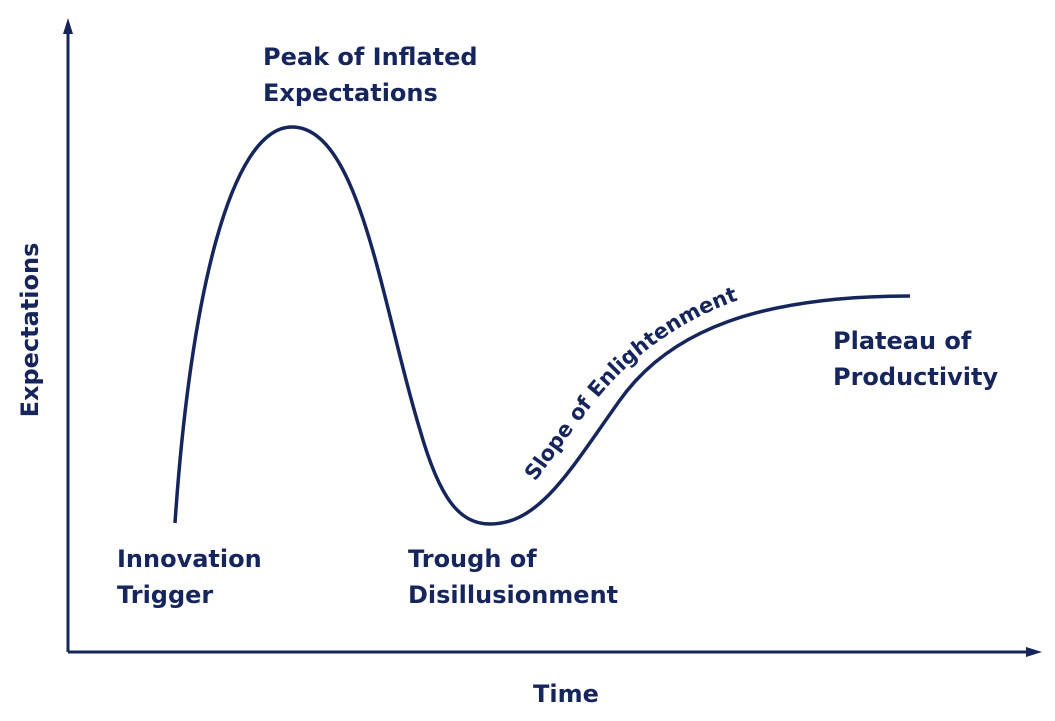  Describe the element at coordinates (30, 330) in the screenshot. I see `y-axis-label: Expectations` at that location.